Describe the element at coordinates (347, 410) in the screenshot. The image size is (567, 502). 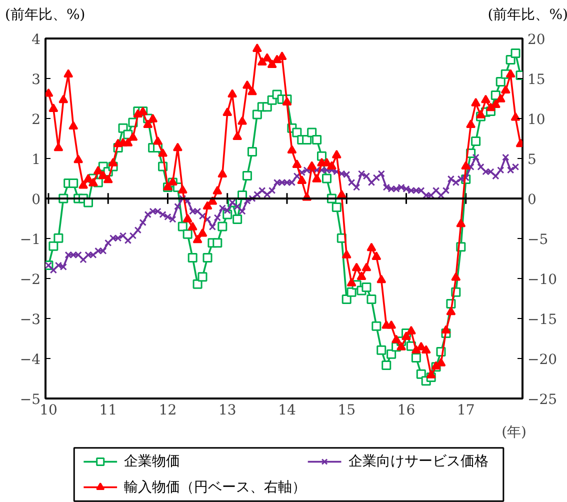
I see `x-tick-label: 15` at that location.